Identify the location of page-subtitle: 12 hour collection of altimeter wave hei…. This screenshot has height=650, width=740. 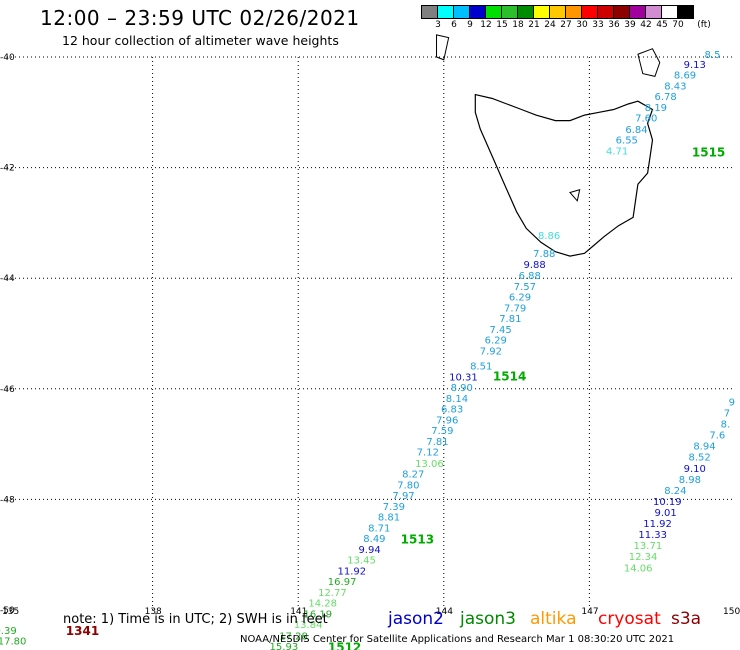
(200, 40).